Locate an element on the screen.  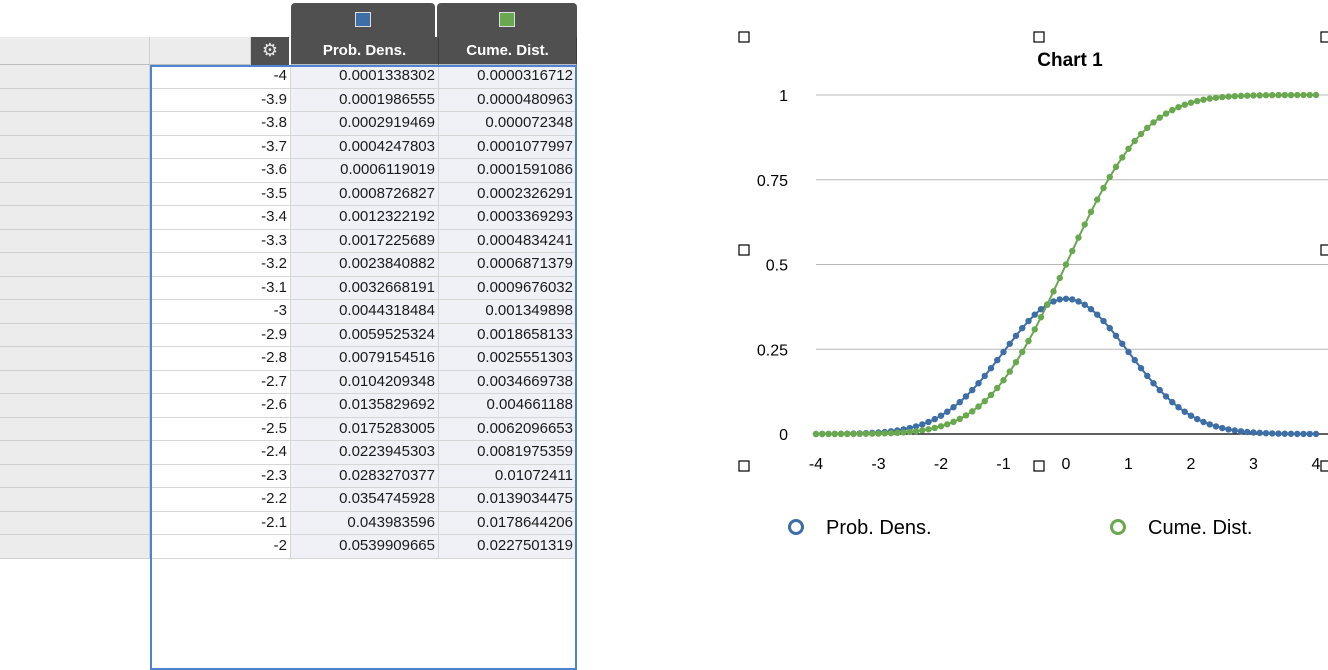
cell-cume-dist: 0.000072348 is located at coordinates (508, 124).